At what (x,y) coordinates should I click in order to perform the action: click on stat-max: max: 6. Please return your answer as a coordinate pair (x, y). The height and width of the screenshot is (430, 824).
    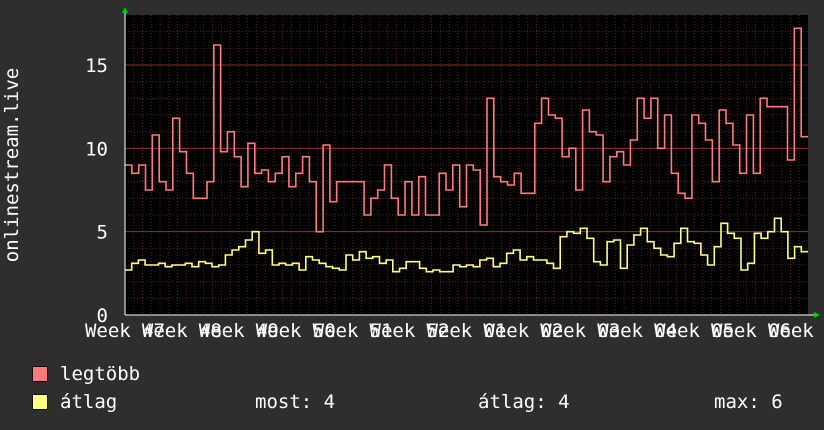
    Looking at the image, I should click on (748, 402).